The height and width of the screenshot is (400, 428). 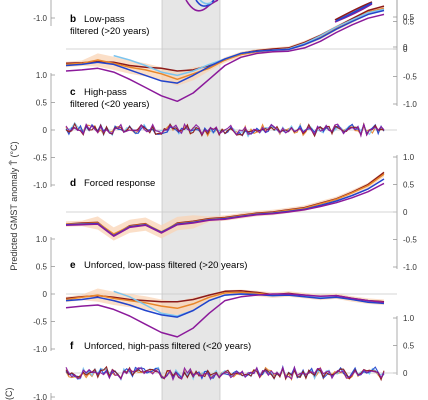 I want to click on shaded-period, so click(x=191, y=200).